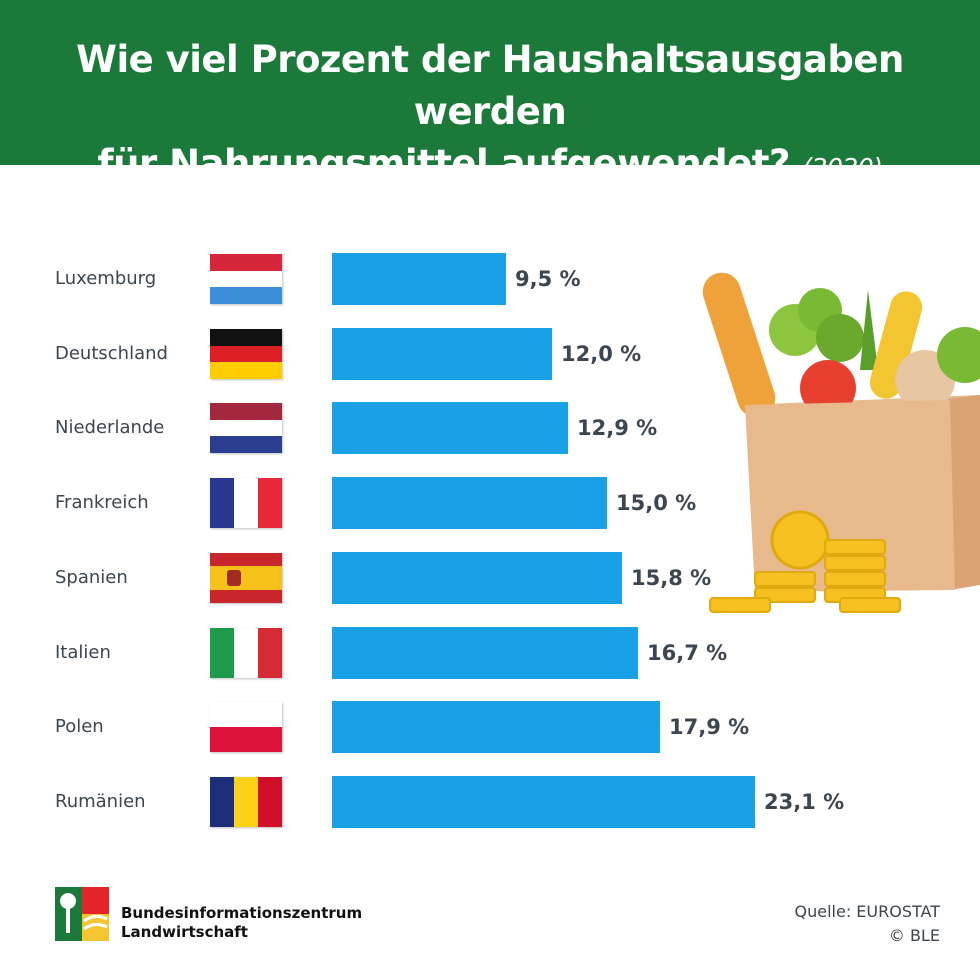 The height and width of the screenshot is (980, 980). I want to click on bar-luxemburg, so click(419, 279).